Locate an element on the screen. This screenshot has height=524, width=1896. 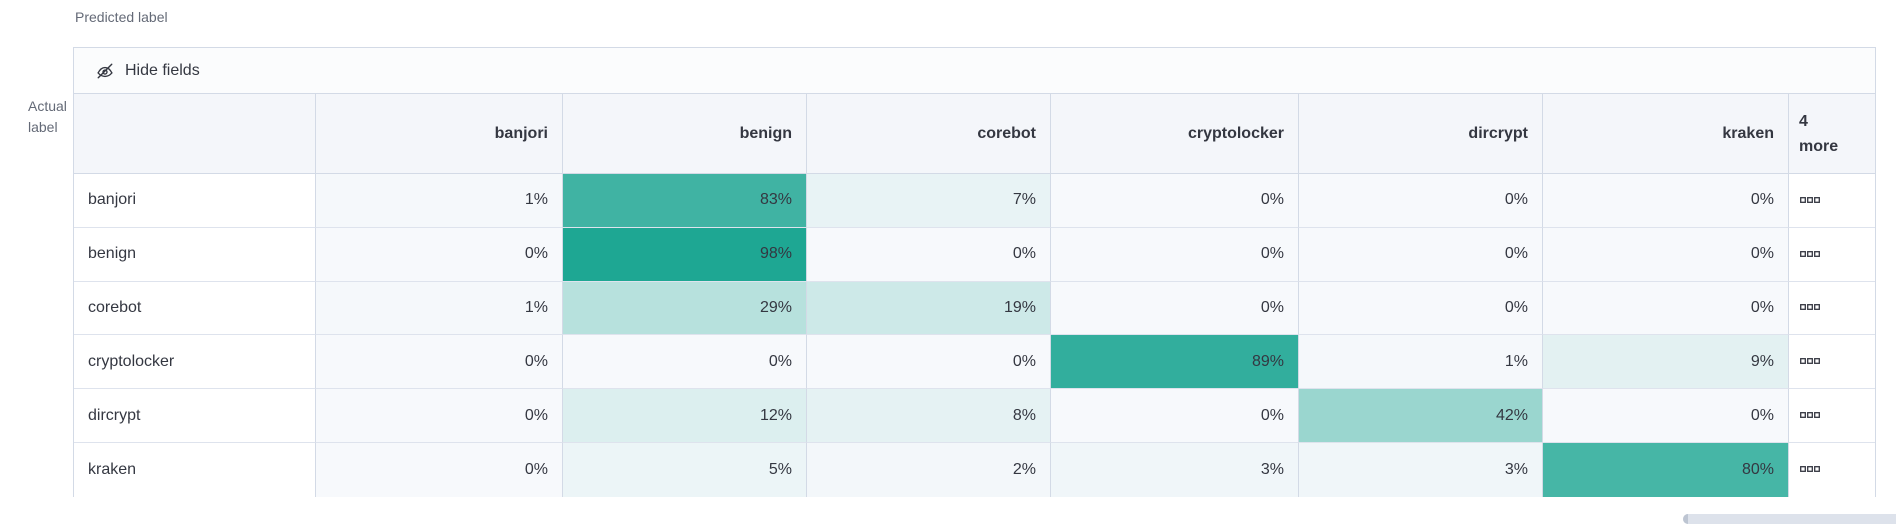
cell-cryptolocker-dircrypt: 1% is located at coordinates (1421, 362).